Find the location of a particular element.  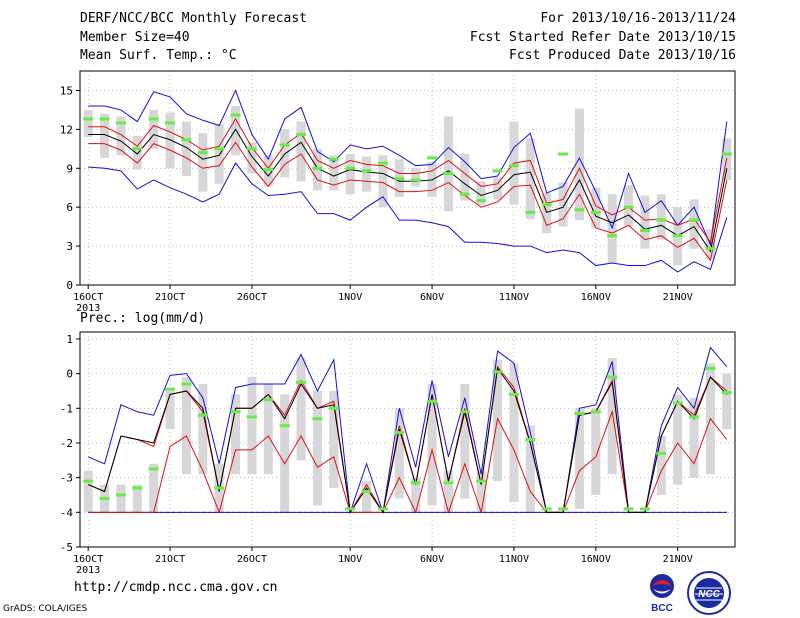

x-tick-label: 6NOV is located at coordinates (432, 559).